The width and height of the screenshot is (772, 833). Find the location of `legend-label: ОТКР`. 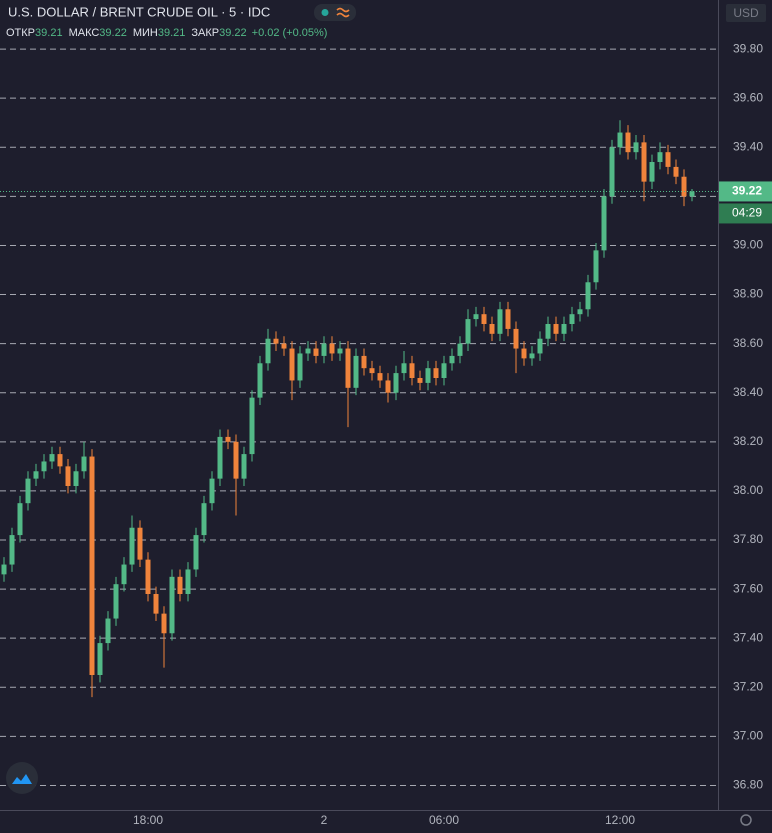

legend-label: ОТКР is located at coordinates (20, 33).